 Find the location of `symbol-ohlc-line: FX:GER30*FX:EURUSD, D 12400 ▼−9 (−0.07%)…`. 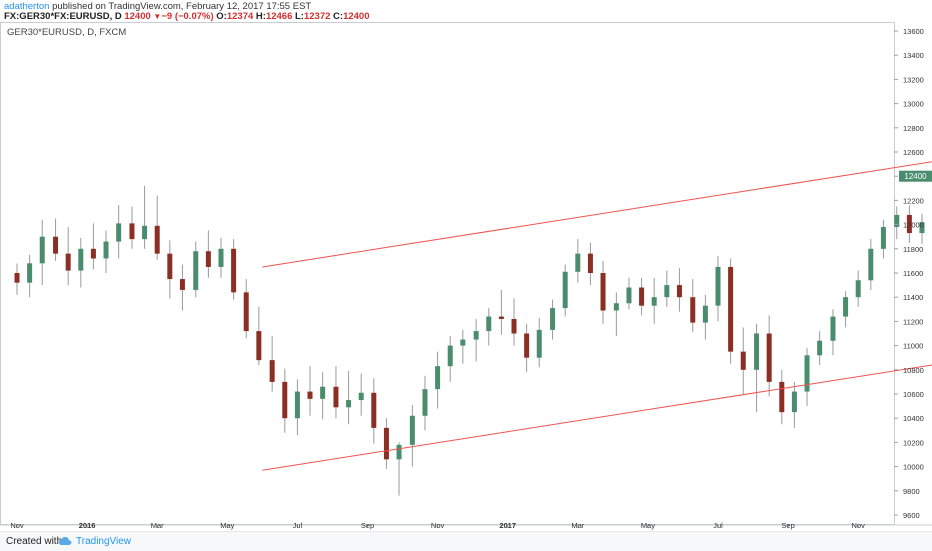

symbol-ohlc-line: FX:GER30*FX:EURUSD, D 12400 ▼−9 (−0.07%)… is located at coordinates (186, 16).